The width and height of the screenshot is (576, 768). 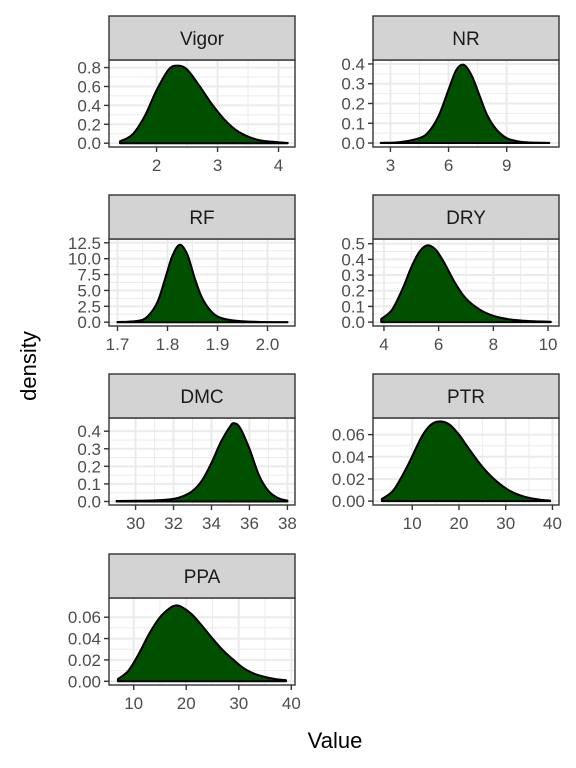 What do you see at coordinates (84, 259) in the screenshot?
I see `y-tick-label: 10.0` at bounding box center [84, 259].